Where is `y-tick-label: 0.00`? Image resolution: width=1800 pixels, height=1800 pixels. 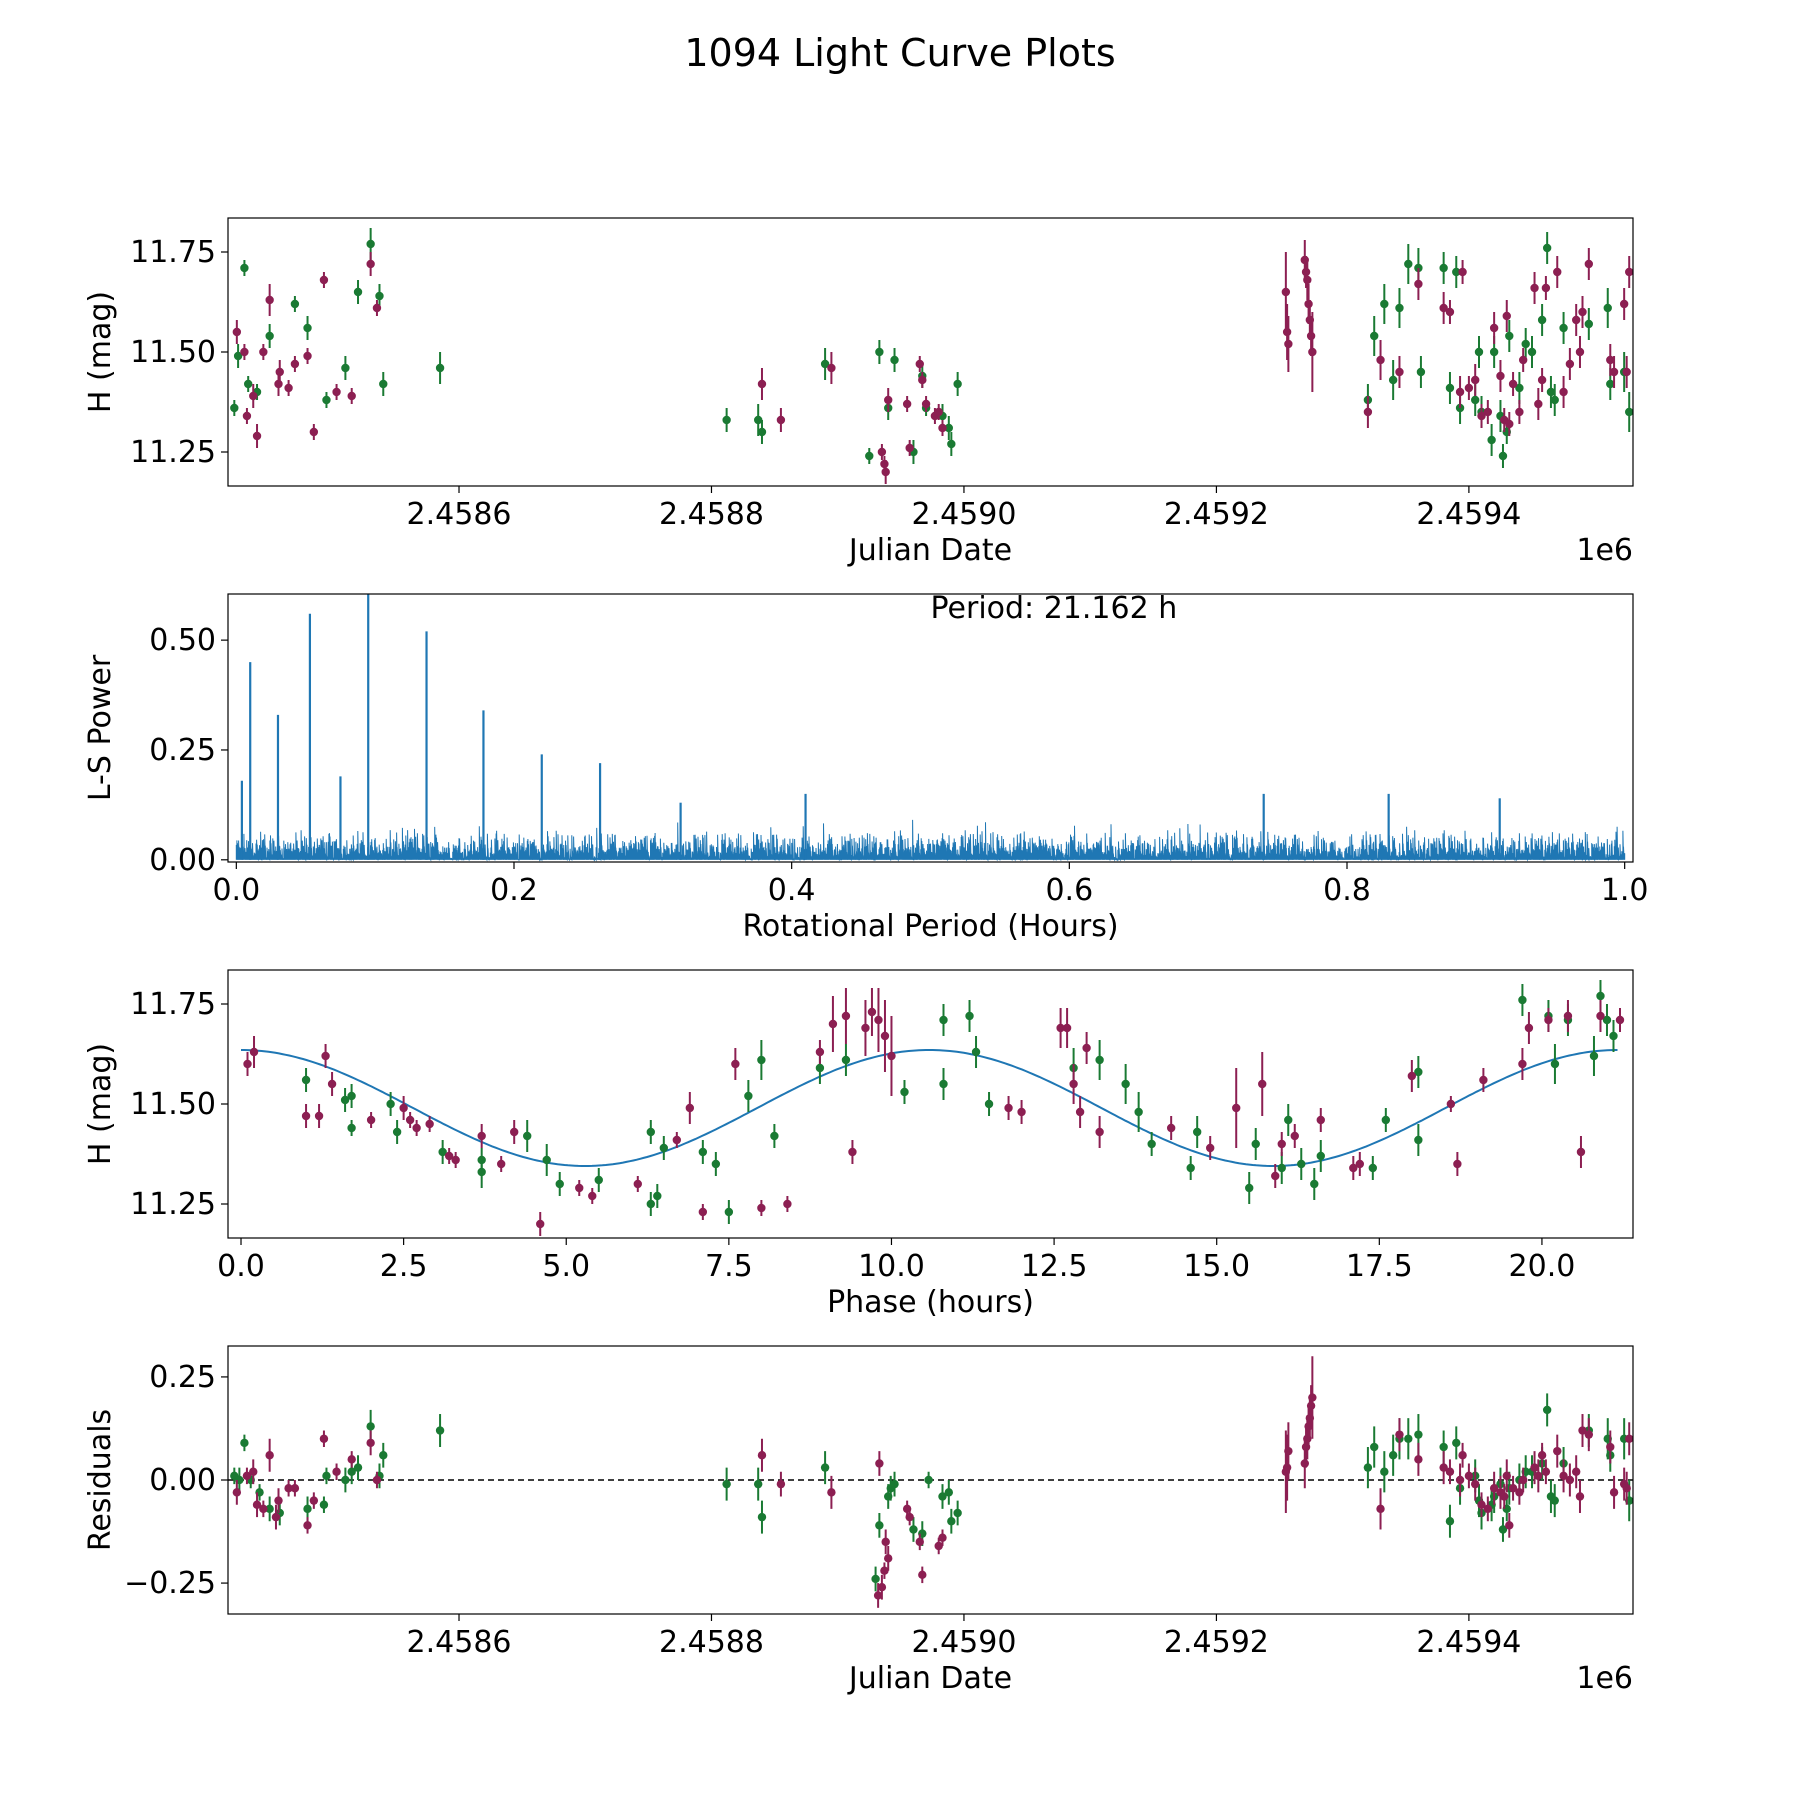 y-tick-label: 0.00 is located at coordinates (182, 1480).